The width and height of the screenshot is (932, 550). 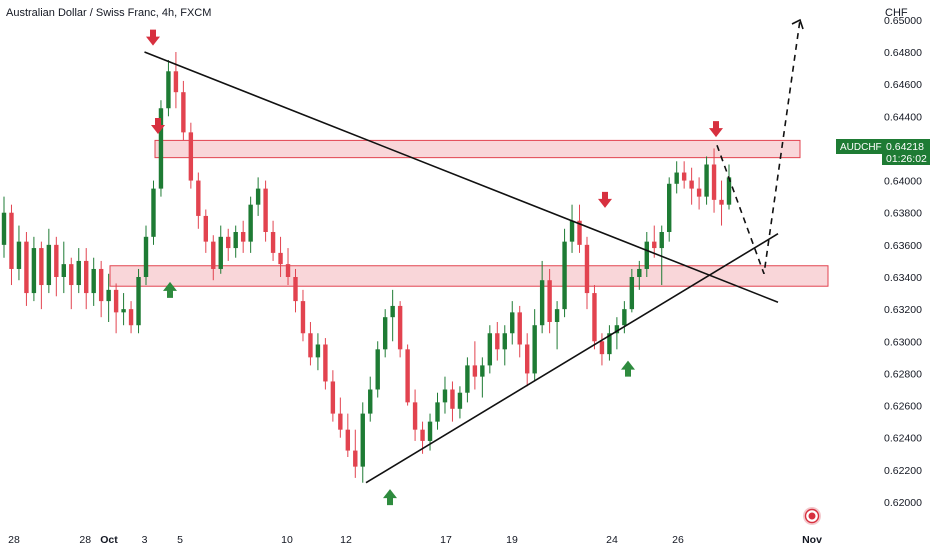 I want to click on replay-icon, so click(x=812, y=516).